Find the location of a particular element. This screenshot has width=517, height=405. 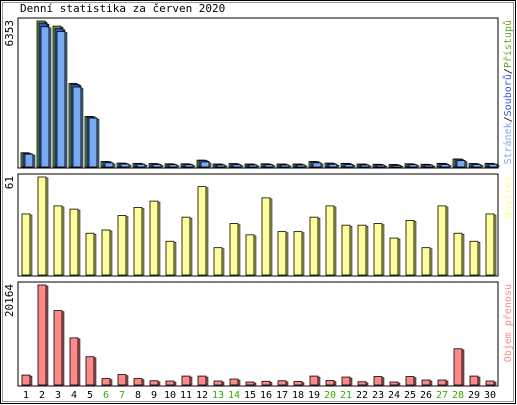

legend-Objem přenosu: Objem přenosu is located at coordinates (508, 323).